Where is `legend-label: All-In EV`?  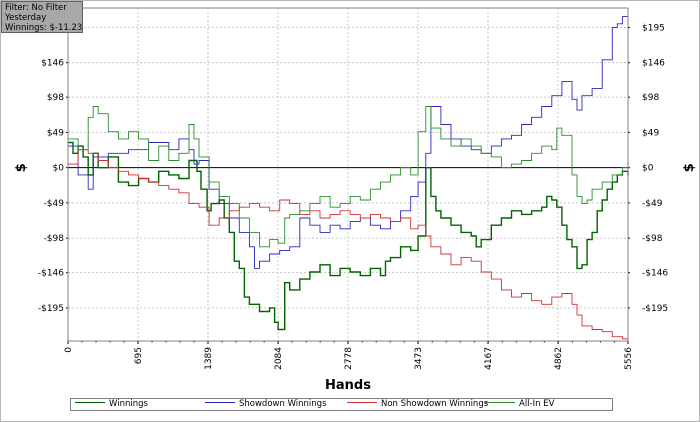 legend-label: All-In EV is located at coordinates (537, 404).